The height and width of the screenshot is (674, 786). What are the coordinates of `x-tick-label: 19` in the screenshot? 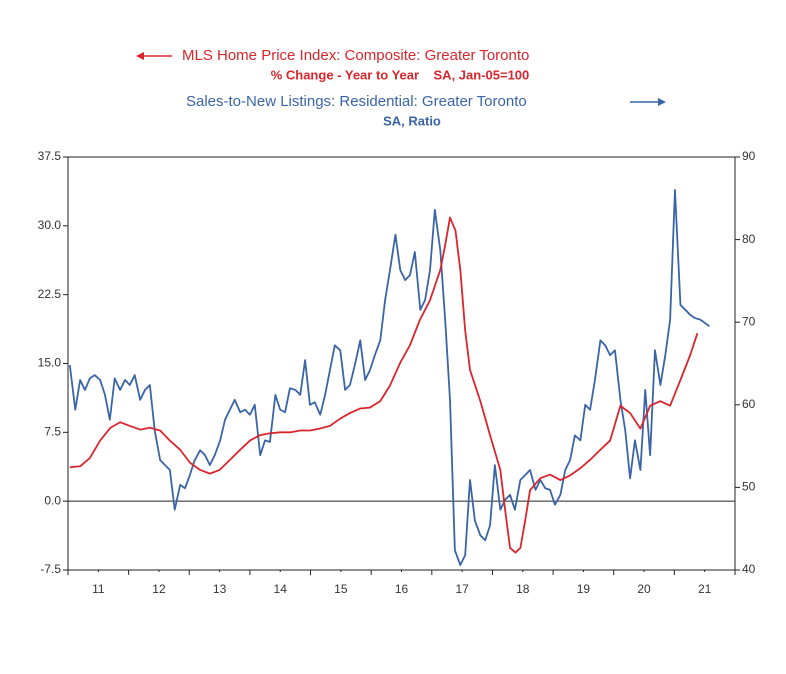 It's located at (584, 589).